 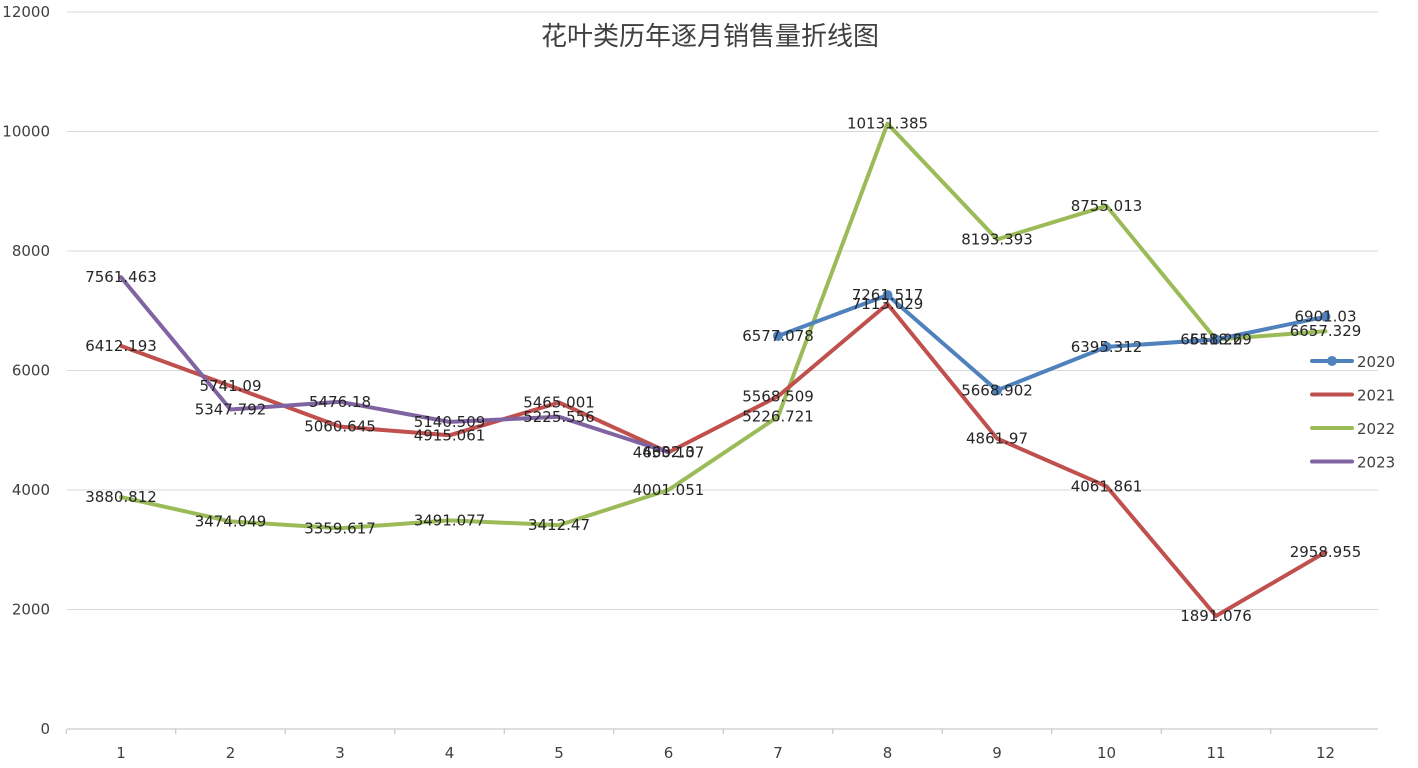 I want to click on data-label-2021: 6412.193, so click(x=121, y=346).